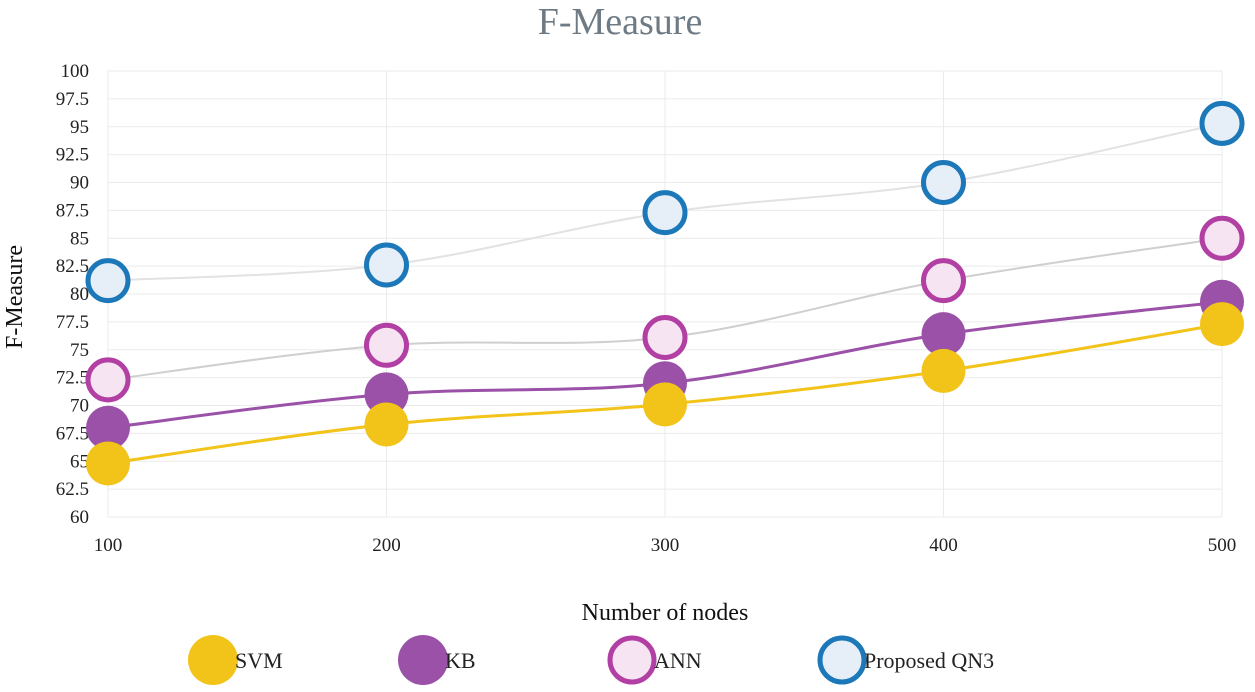 The height and width of the screenshot is (692, 1255). I want to click on y-tick-label: 65, so click(79, 461).